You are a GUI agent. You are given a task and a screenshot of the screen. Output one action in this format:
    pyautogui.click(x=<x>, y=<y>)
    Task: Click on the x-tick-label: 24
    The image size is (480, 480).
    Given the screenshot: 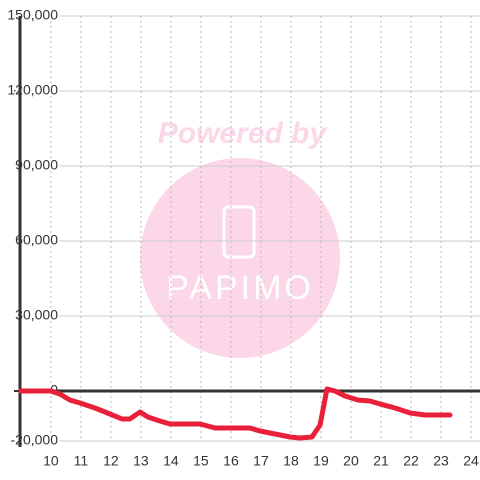 What is the action you would take?
    pyautogui.click(x=471, y=461)
    